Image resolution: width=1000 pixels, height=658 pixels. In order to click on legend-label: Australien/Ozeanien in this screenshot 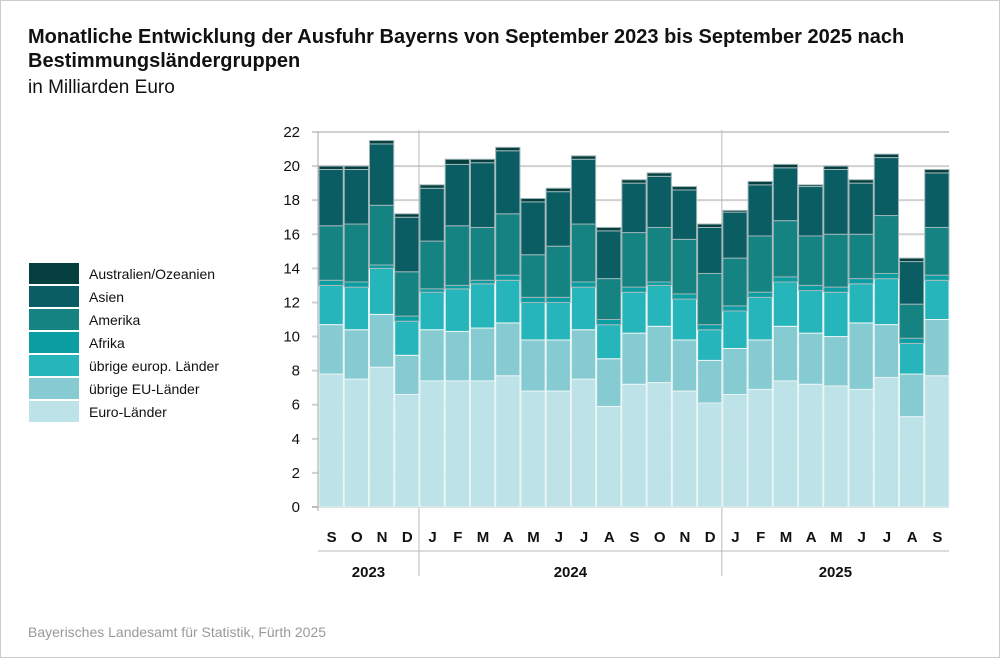, I will do `click(152, 273)`.